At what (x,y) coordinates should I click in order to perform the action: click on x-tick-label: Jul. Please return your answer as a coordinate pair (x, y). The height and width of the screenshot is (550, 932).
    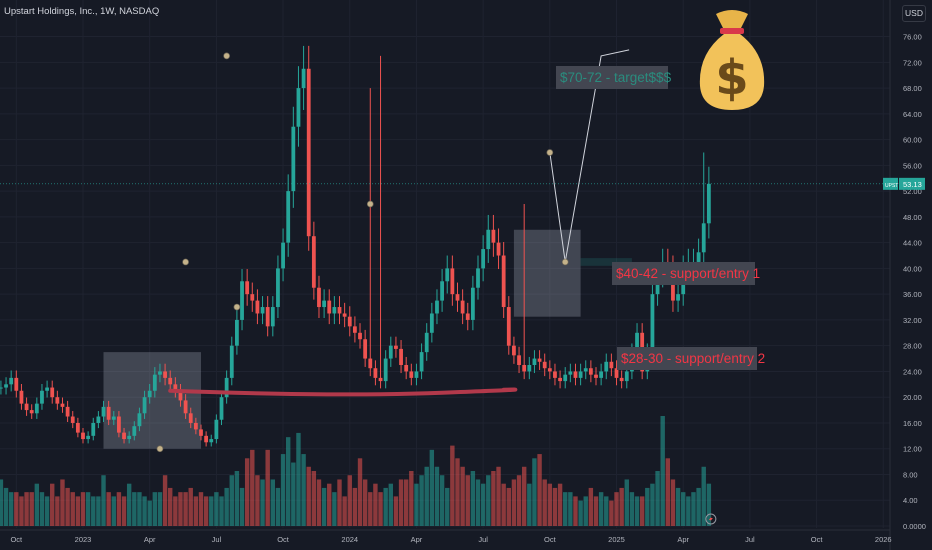
    Looking at the image, I should click on (483, 539).